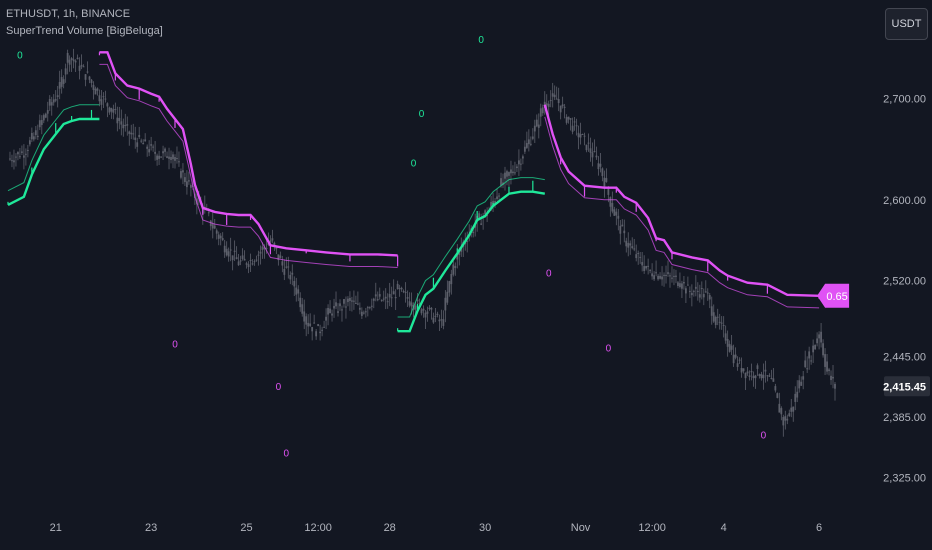 The image size is (932, 550). I want to click on supertrend-bull-line, so click(471, 261).